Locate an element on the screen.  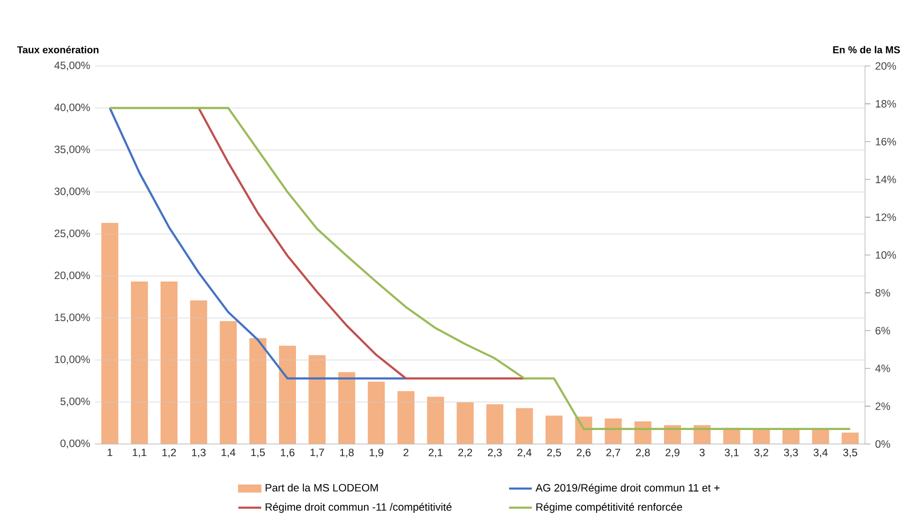
x-tick-label: 1,2 is located at coordinates (169, 453).